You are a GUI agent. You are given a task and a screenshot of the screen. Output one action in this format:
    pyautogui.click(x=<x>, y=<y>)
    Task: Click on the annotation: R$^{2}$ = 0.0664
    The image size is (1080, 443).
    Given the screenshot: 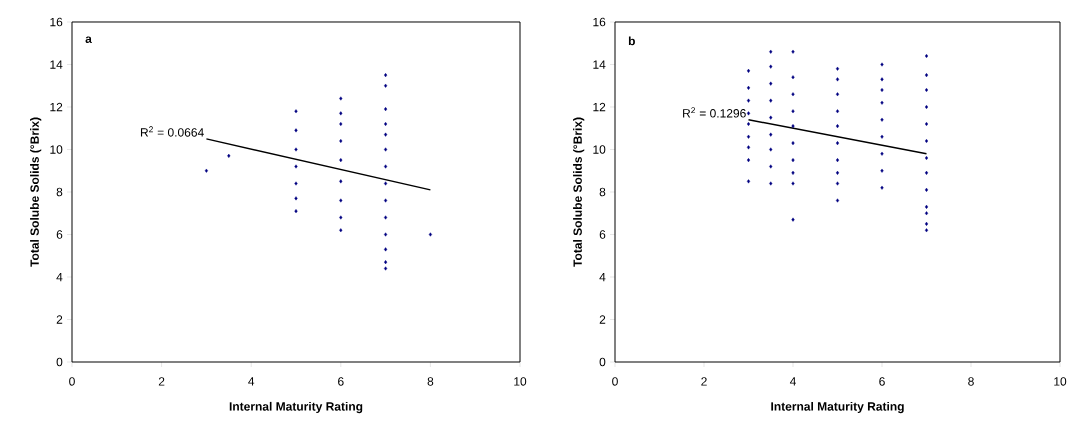 What is the action you would take?
    pyautogui.click(x=172, y=131)
    